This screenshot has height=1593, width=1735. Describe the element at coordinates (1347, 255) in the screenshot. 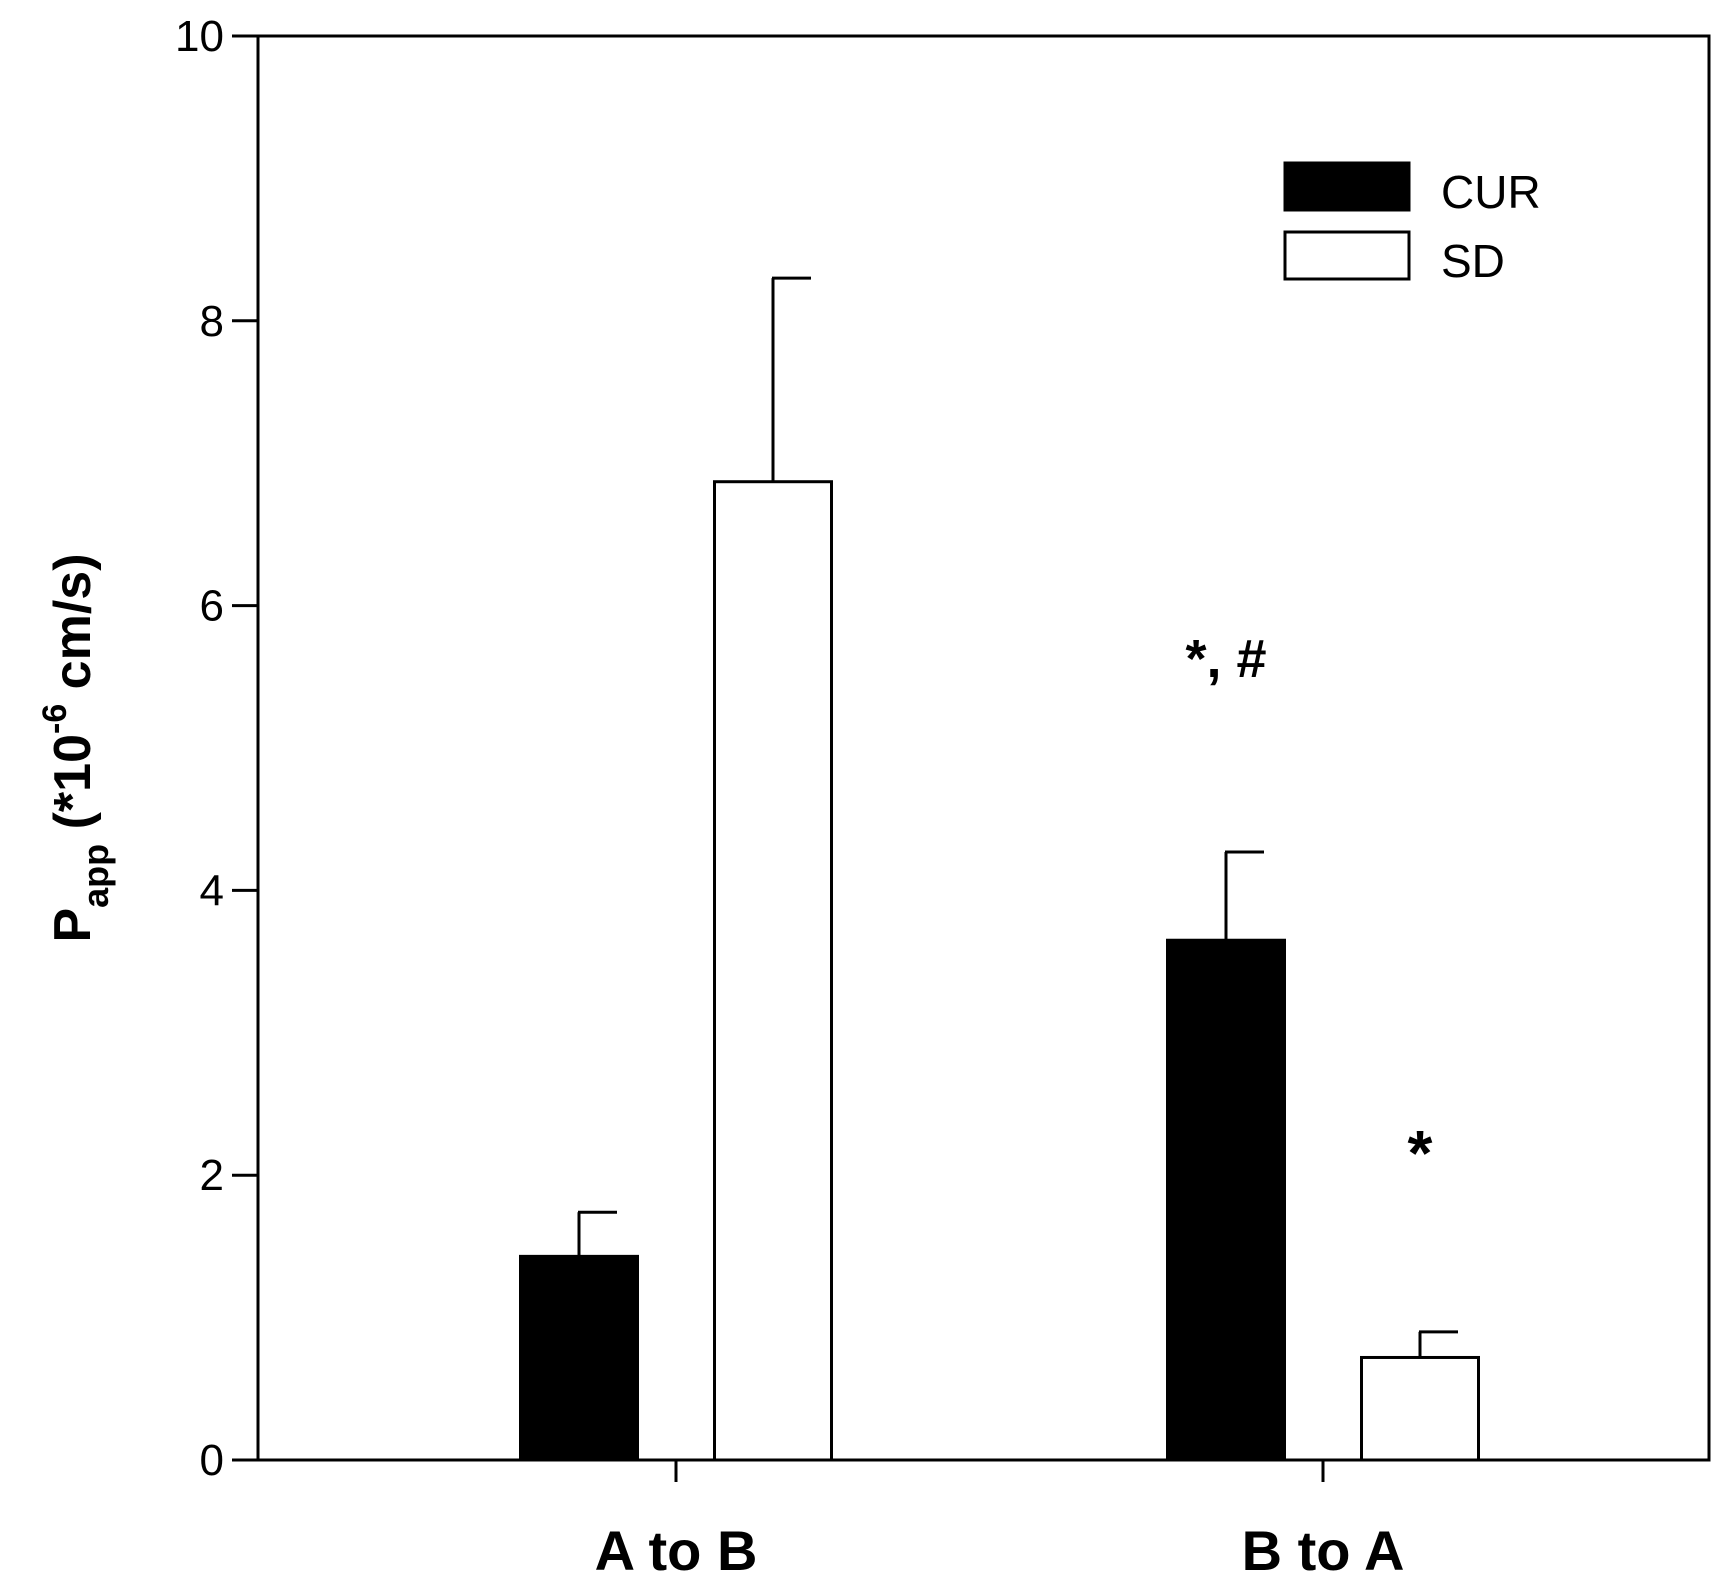

I see `legend-swatch-sd` at that location.